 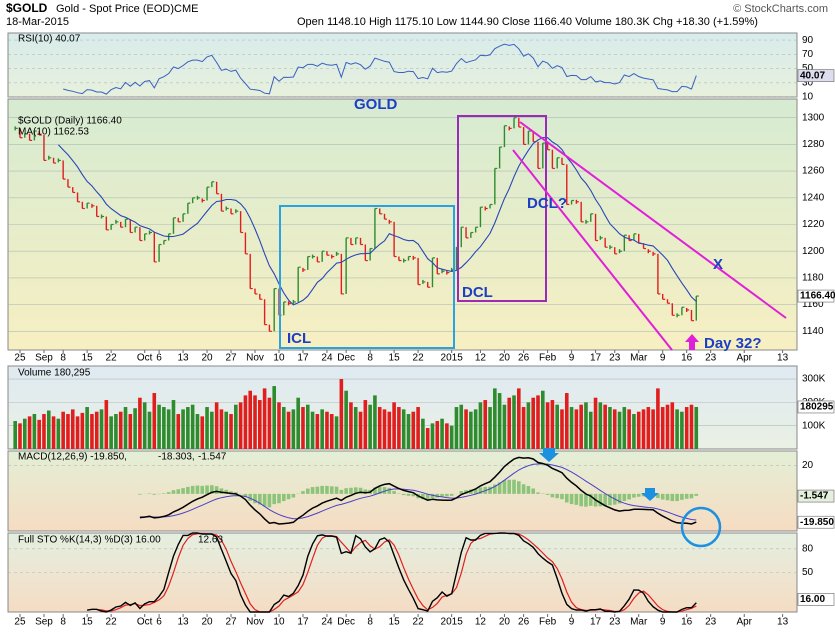 What do you see at coordinates (279, 358) in the screenshot?
I see `x-tick-label: 10` at bounding box center [279, 358].